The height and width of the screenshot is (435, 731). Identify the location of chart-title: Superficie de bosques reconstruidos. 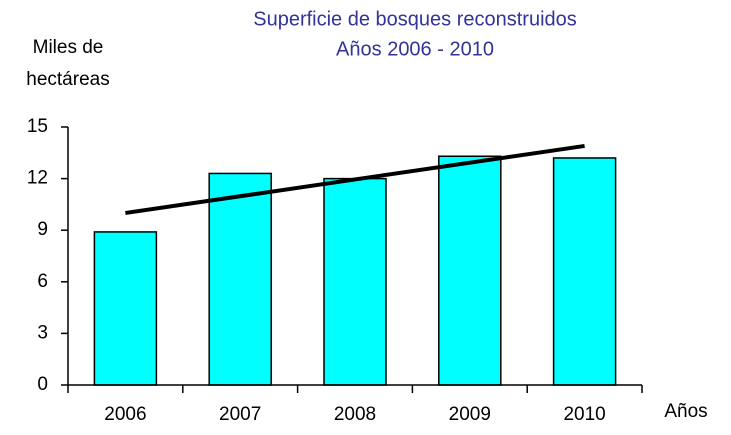
(415, 19).